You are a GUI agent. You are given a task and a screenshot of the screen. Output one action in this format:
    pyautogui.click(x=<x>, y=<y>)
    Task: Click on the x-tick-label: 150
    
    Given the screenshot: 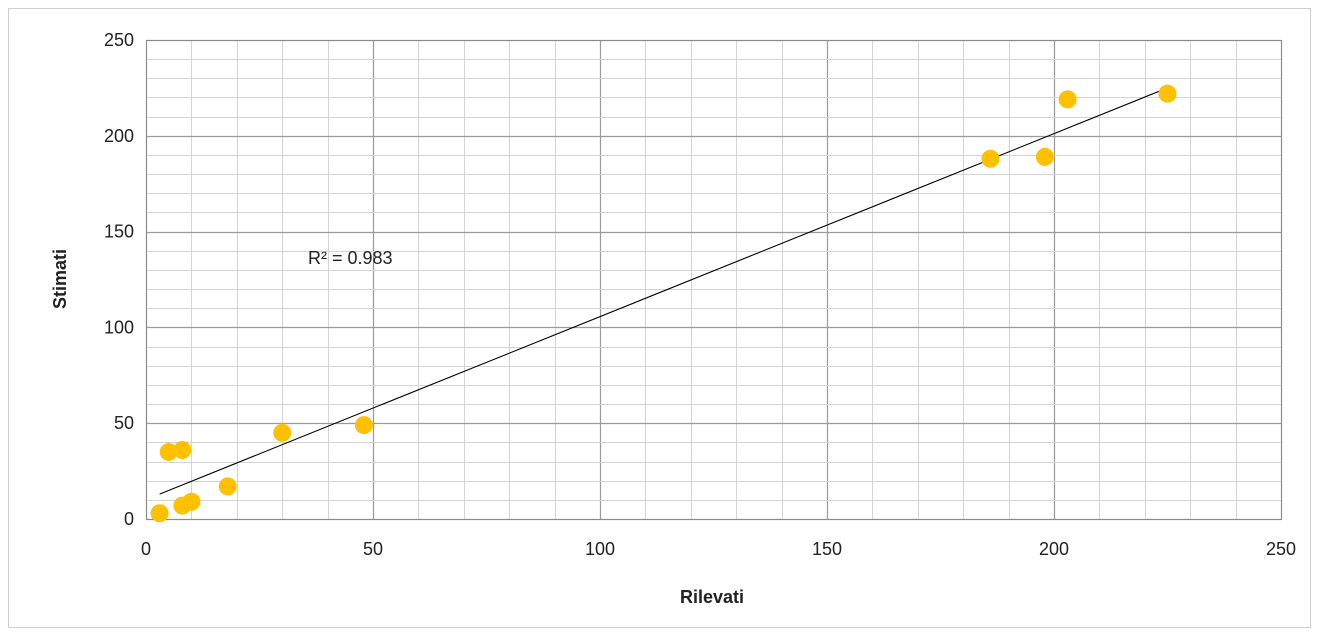 What is the action you would take?
    pyautogui.click(x=827, y=549)
    